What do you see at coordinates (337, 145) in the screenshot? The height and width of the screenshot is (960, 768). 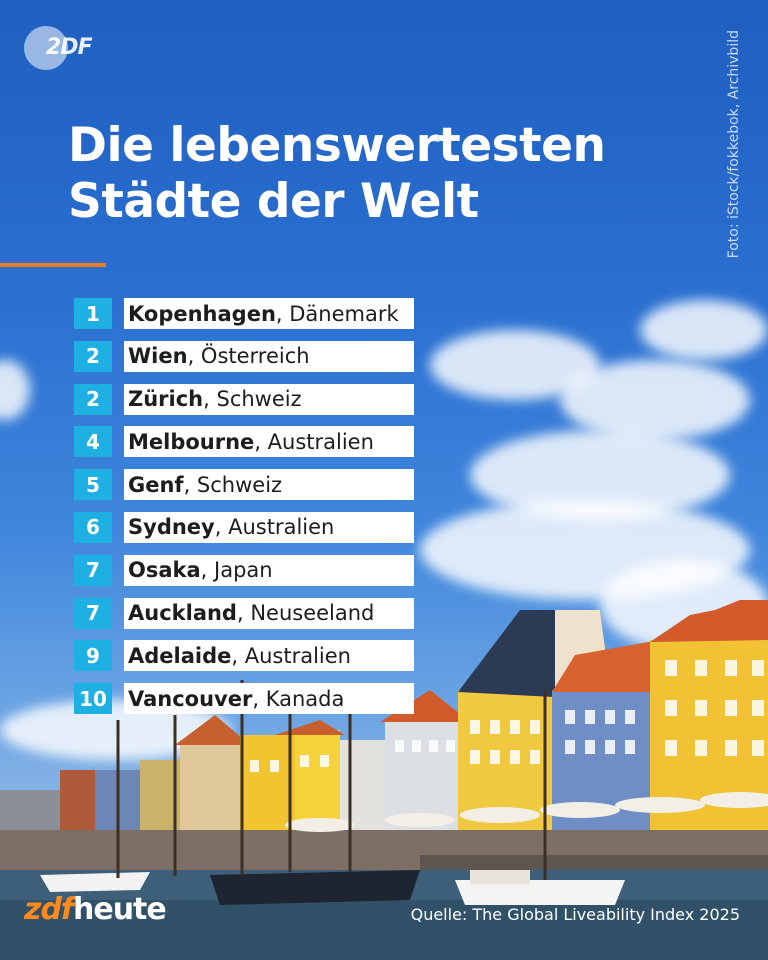 I see `title-line-1: Die lebenswertesten` at bounding box center [337, 145].